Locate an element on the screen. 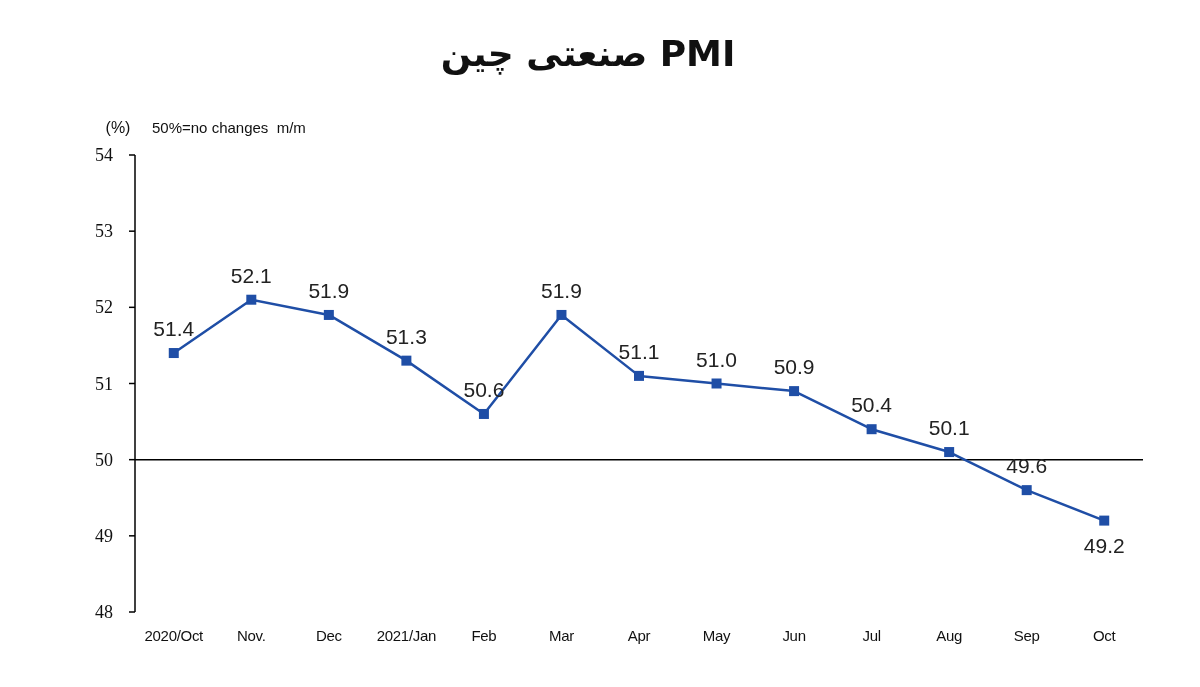 The image size is (1200, 687). data-label: 49.6 is located at coordinates (1027, 466).